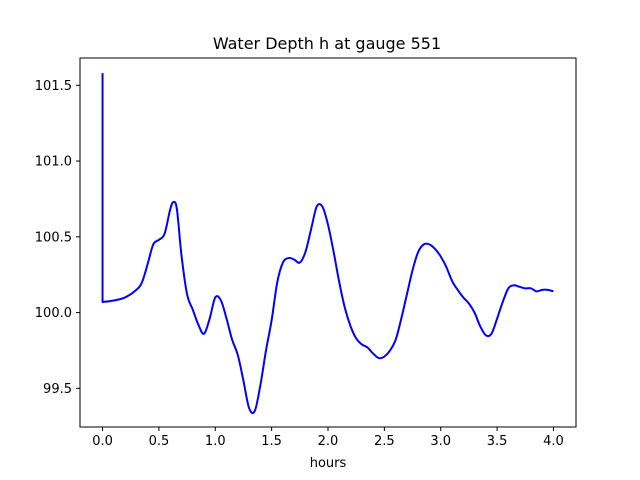  Describe the element at coordinates (53, 86) in the screenshot. I see `y-tick-label: 101.5` at that location.